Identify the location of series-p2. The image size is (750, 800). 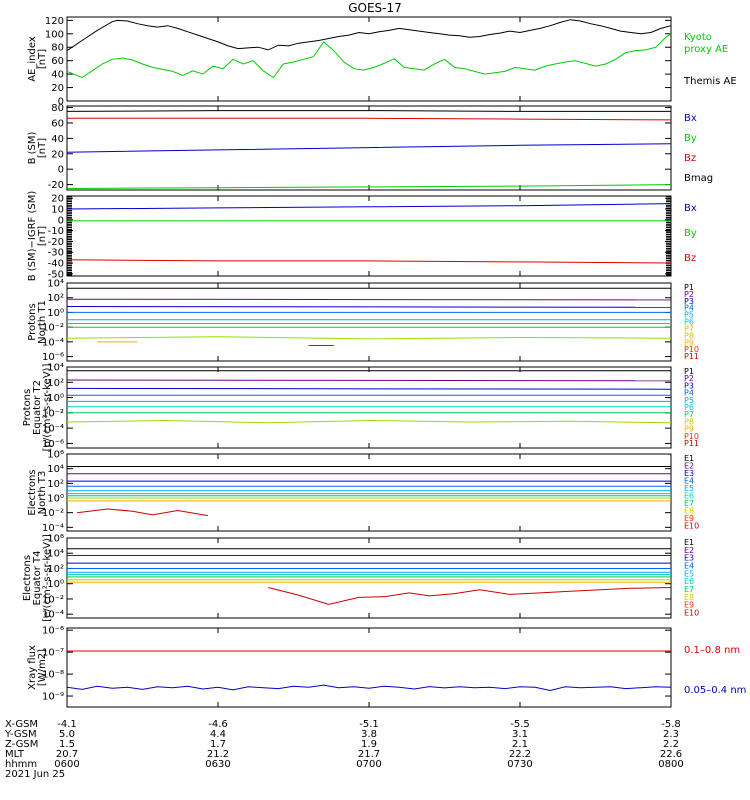
(369, 299).